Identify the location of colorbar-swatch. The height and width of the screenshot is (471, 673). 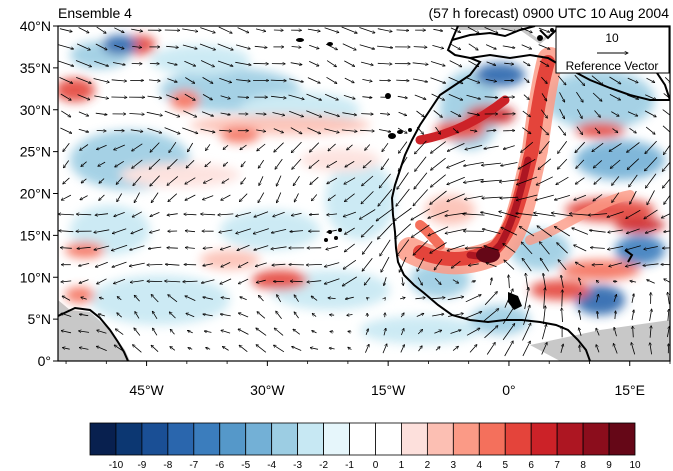
(492, 439).